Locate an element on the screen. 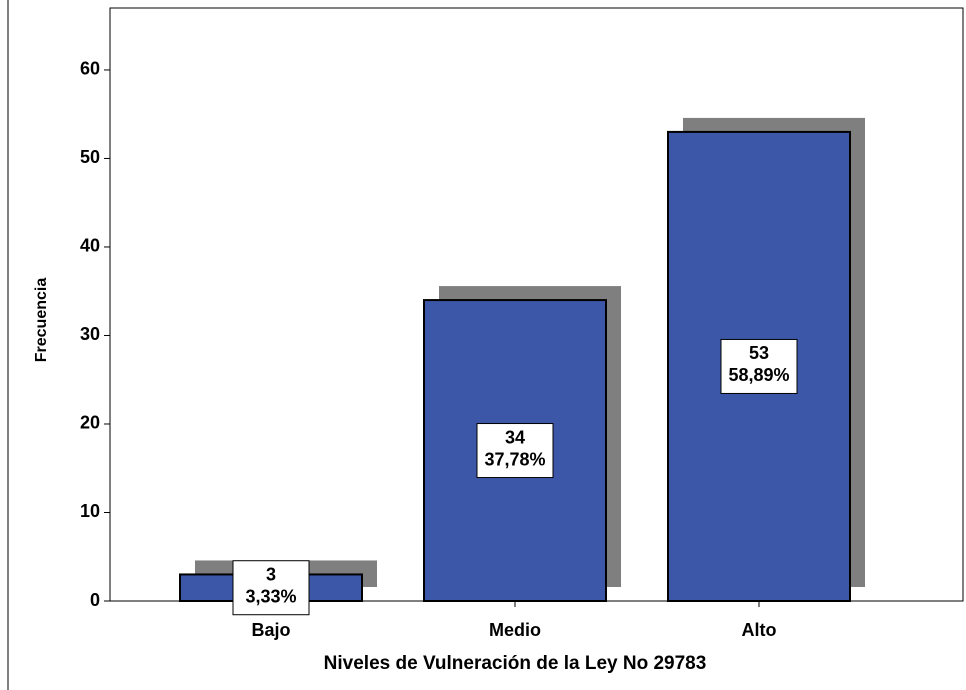 Image resolution: width=966 pixels, height=690 pixels. value-label: 34 is located at coordinates (515, 437).